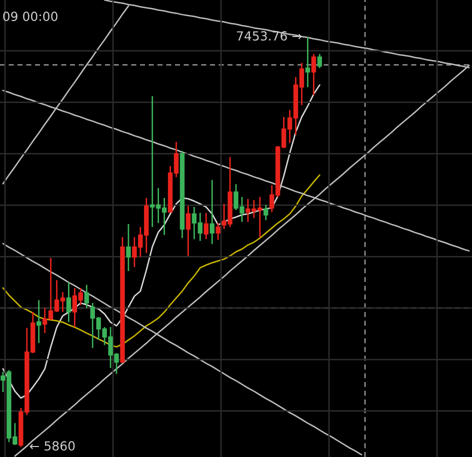 The width and height of the screenshot is (472, 457). I want to click on annotation: ← 5860, so click(52, 446).